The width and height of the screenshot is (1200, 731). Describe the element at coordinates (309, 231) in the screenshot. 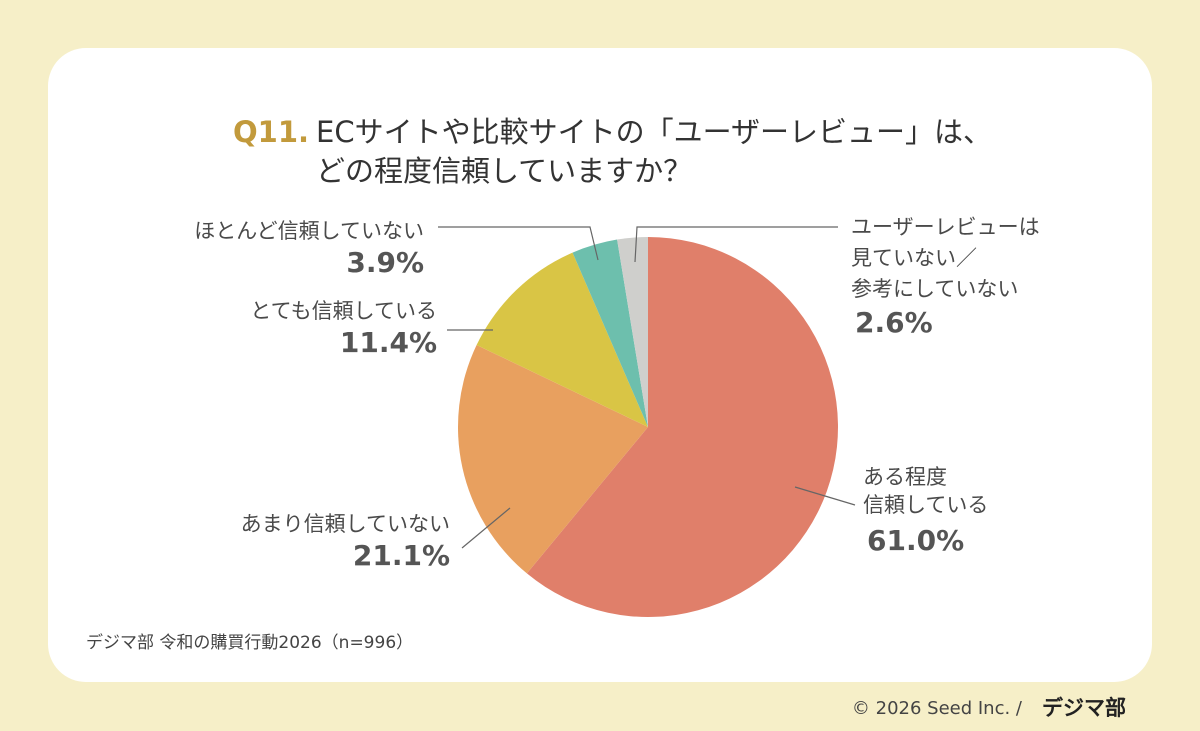

I see `slice-label: ほとんど信頼していない` at that location.